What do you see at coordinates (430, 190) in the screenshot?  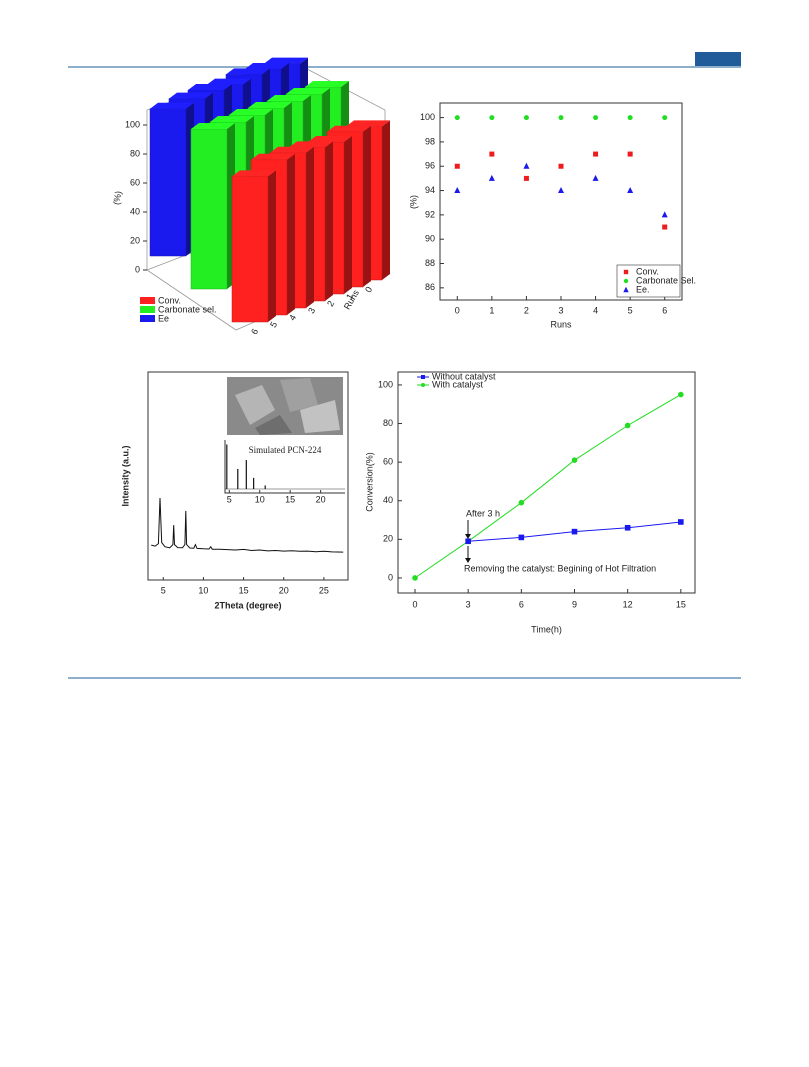 I see `y-tick-label: 94` at bounding box center [430, 190].